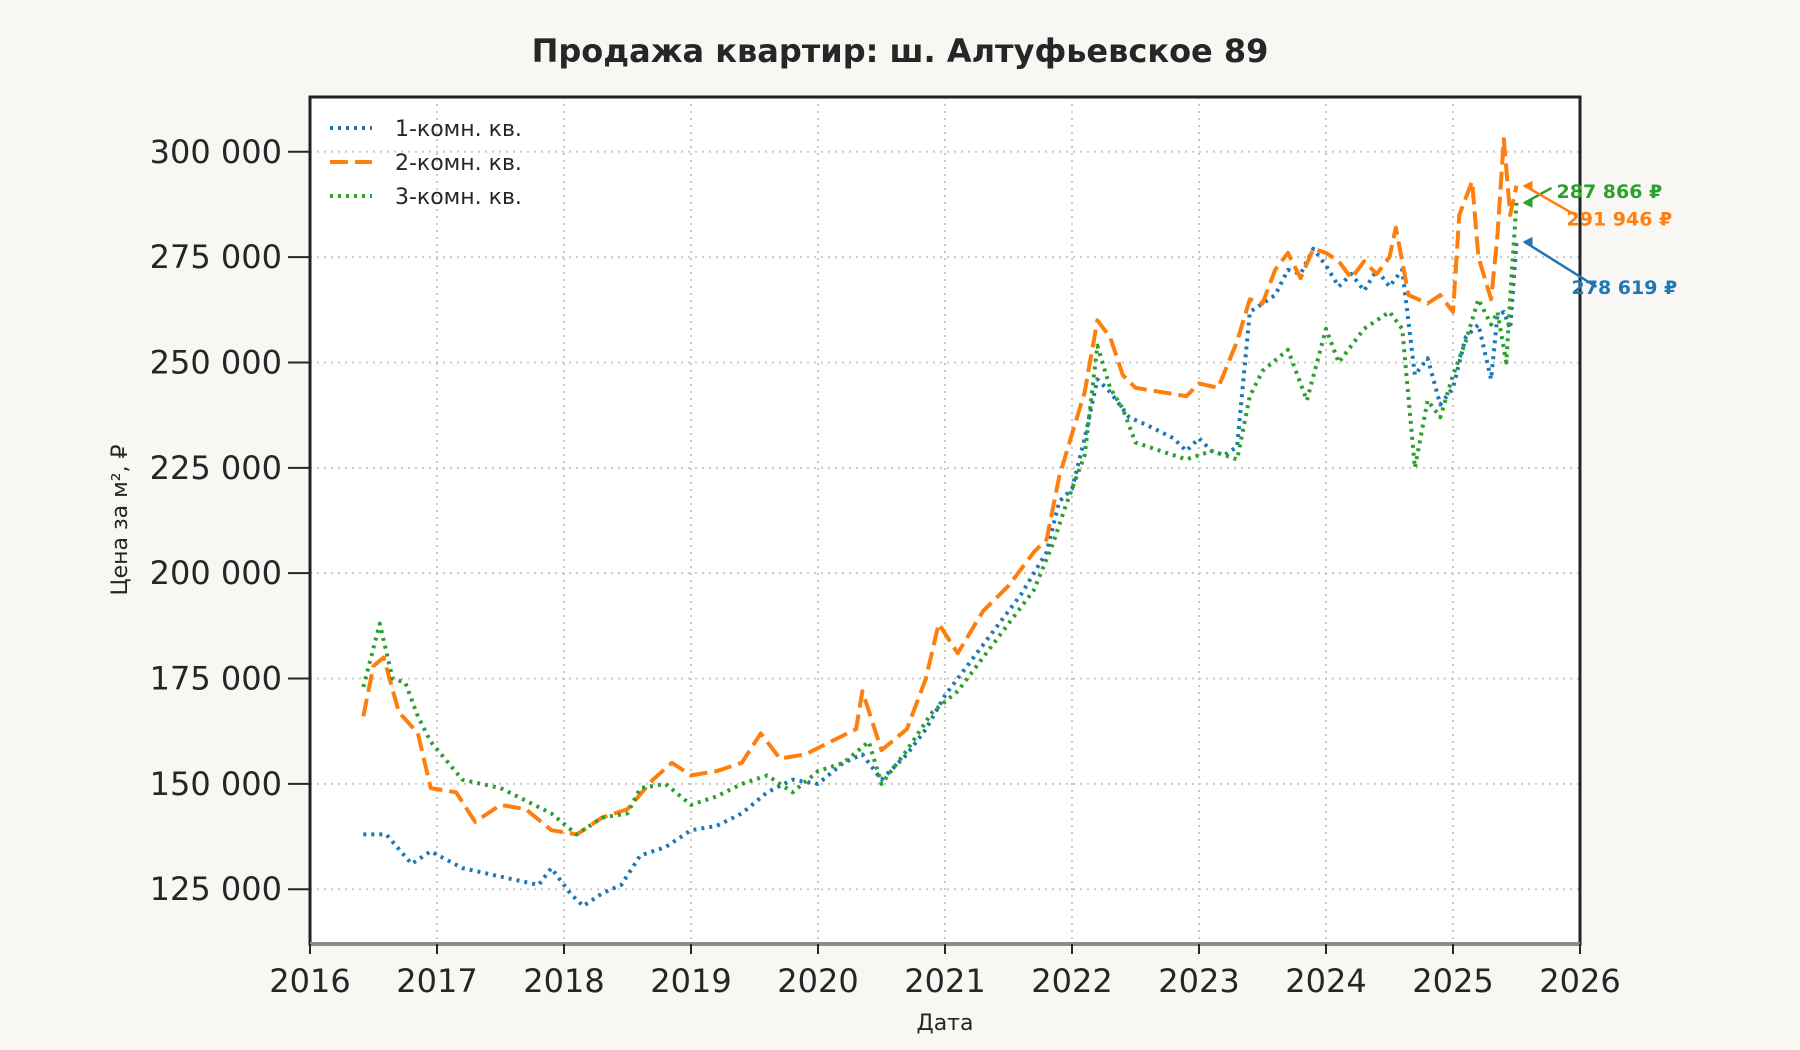 The width and height of the screenshot is (1800, 1050). I want to click on y-tick-label: 300 000, so click(216, 152).